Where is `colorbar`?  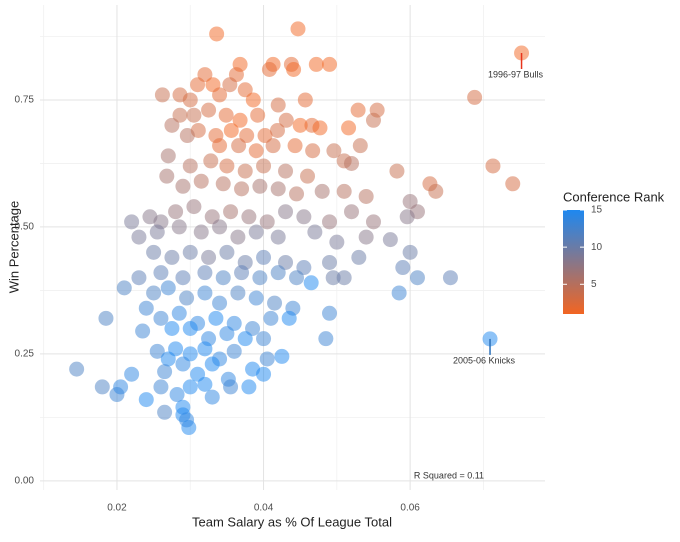
colorbar is located at coordinates (573, 262).